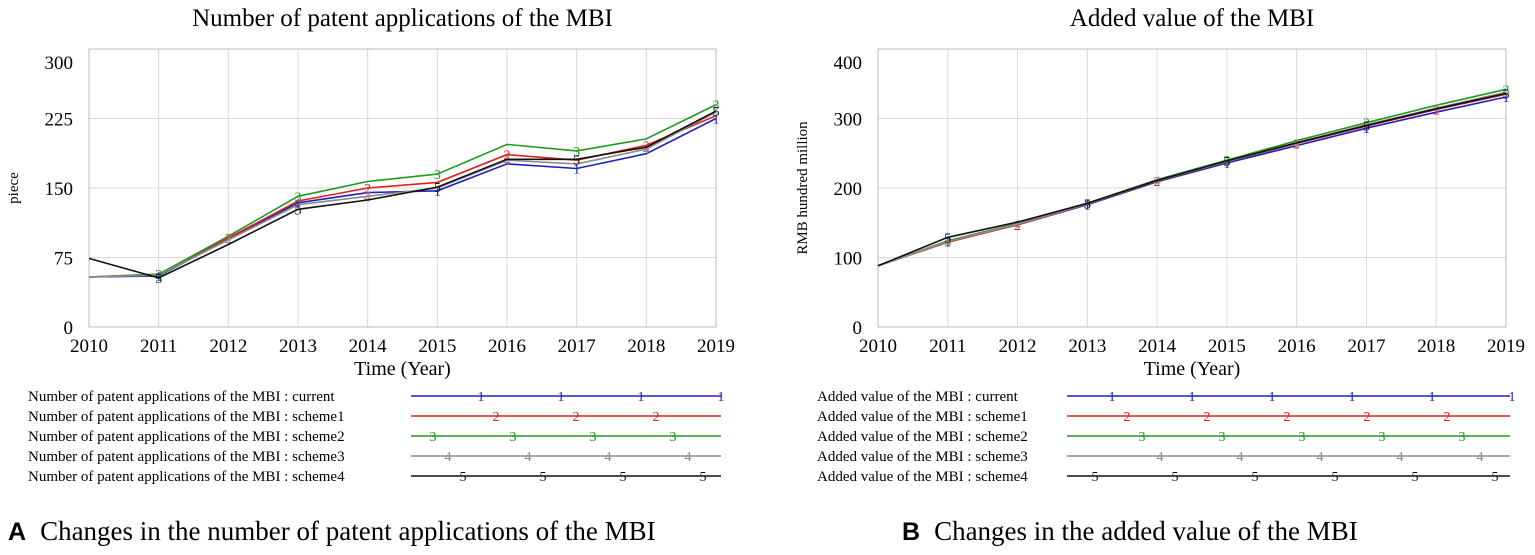 The image size is (1535, 555). Describe the element at coordinates (878, 346) in the screenshot. I see `b-x-tick-label: 2010` at that location.